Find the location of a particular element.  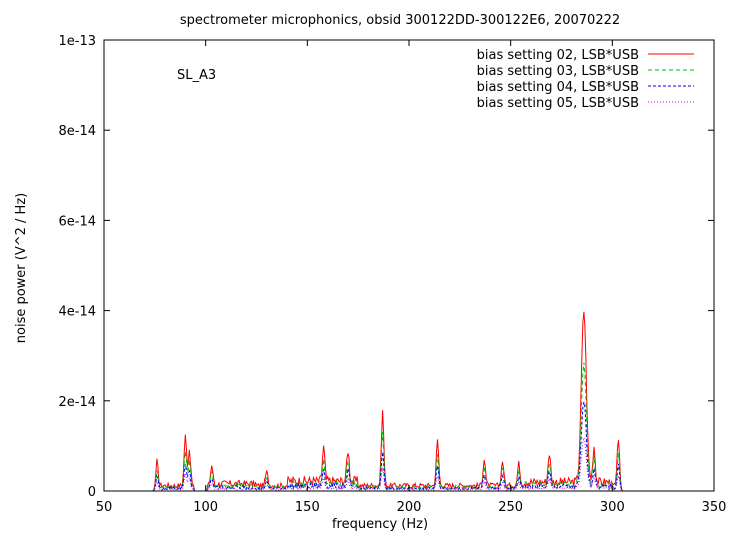

y-tick-label: 1e-13 is located at coordinates (77, 41).